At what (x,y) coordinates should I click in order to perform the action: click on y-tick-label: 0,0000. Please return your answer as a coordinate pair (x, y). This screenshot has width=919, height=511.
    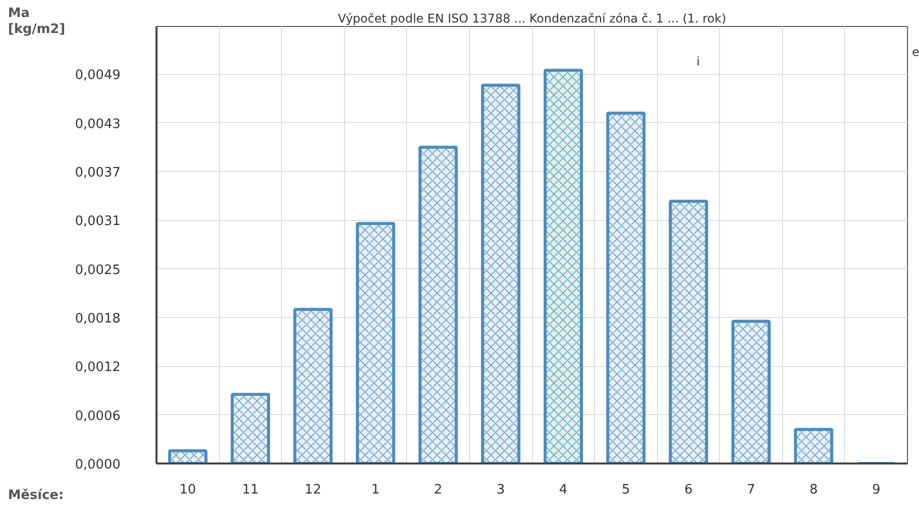
    Looking at the image, I should click on (98, 465).